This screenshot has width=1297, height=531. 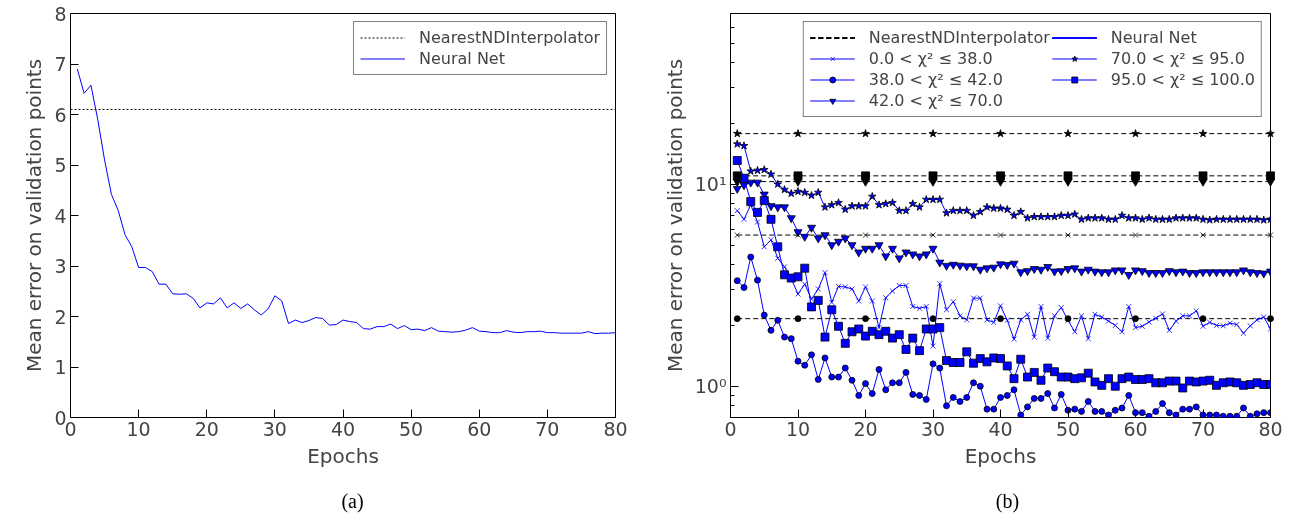 I want to click on y-tick-label: 7, so click(x=60, y=64).